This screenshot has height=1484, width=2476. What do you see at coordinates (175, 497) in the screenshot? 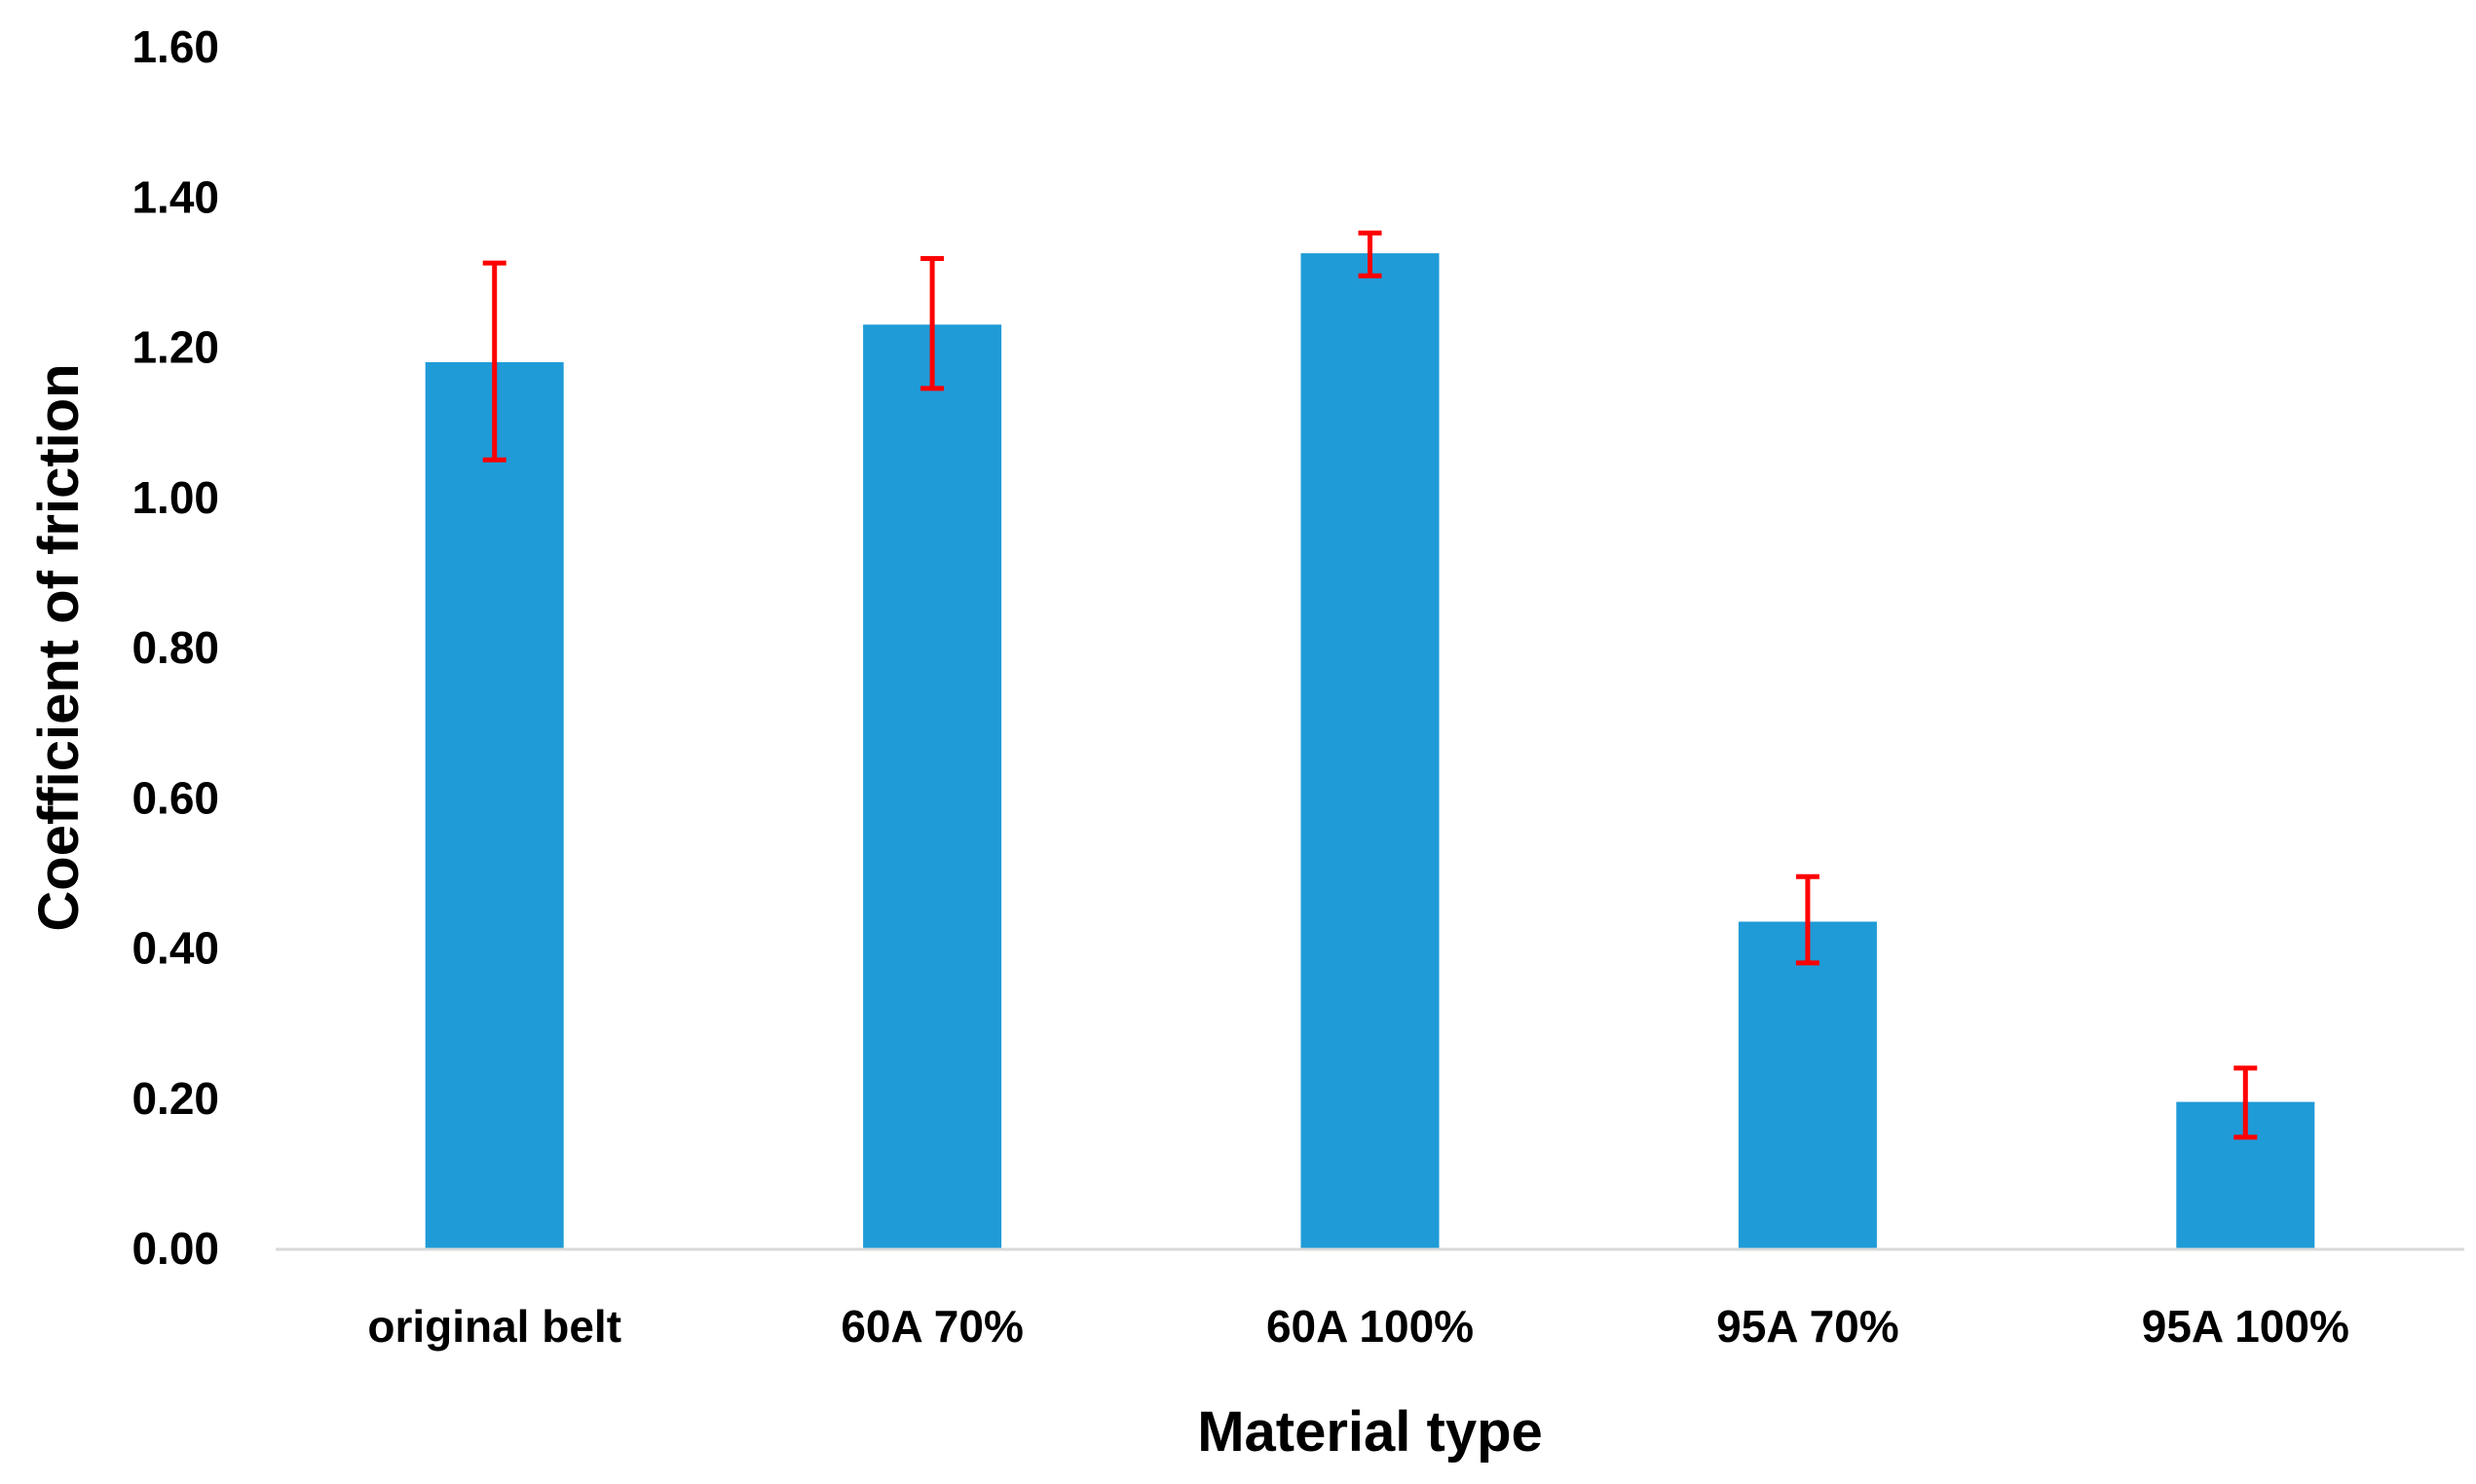
I see `y-tick-label: 1.00` at bounding box center [175, 497].